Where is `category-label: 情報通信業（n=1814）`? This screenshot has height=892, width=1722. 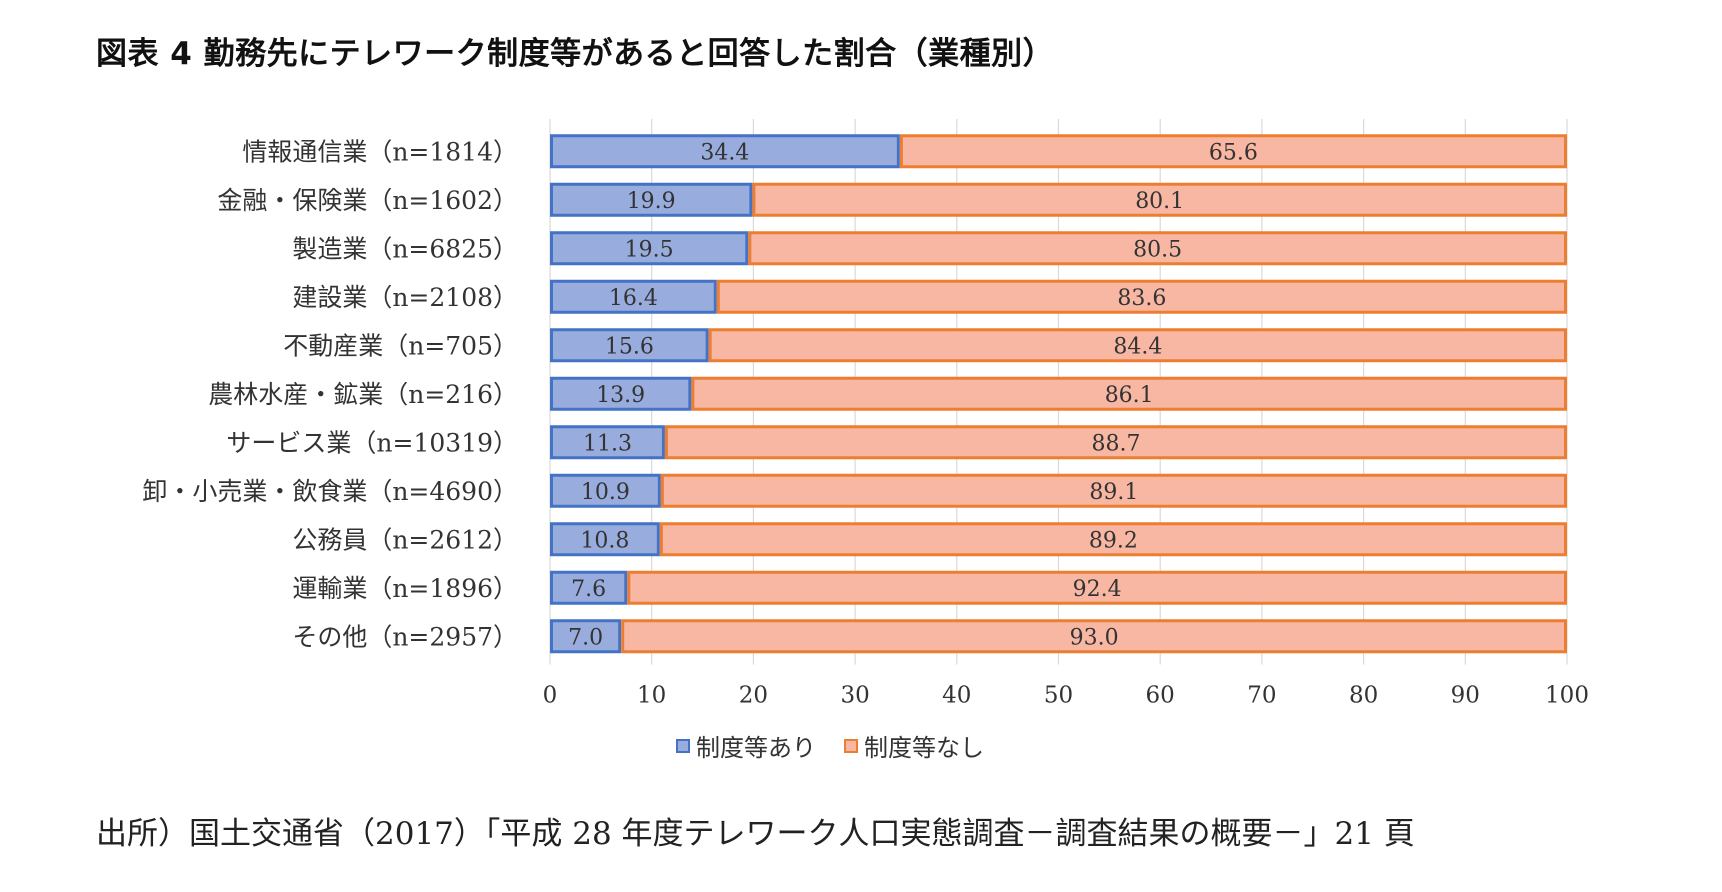 category-label: 情報通信業（n=1814） is located at coordinates (380, 151).